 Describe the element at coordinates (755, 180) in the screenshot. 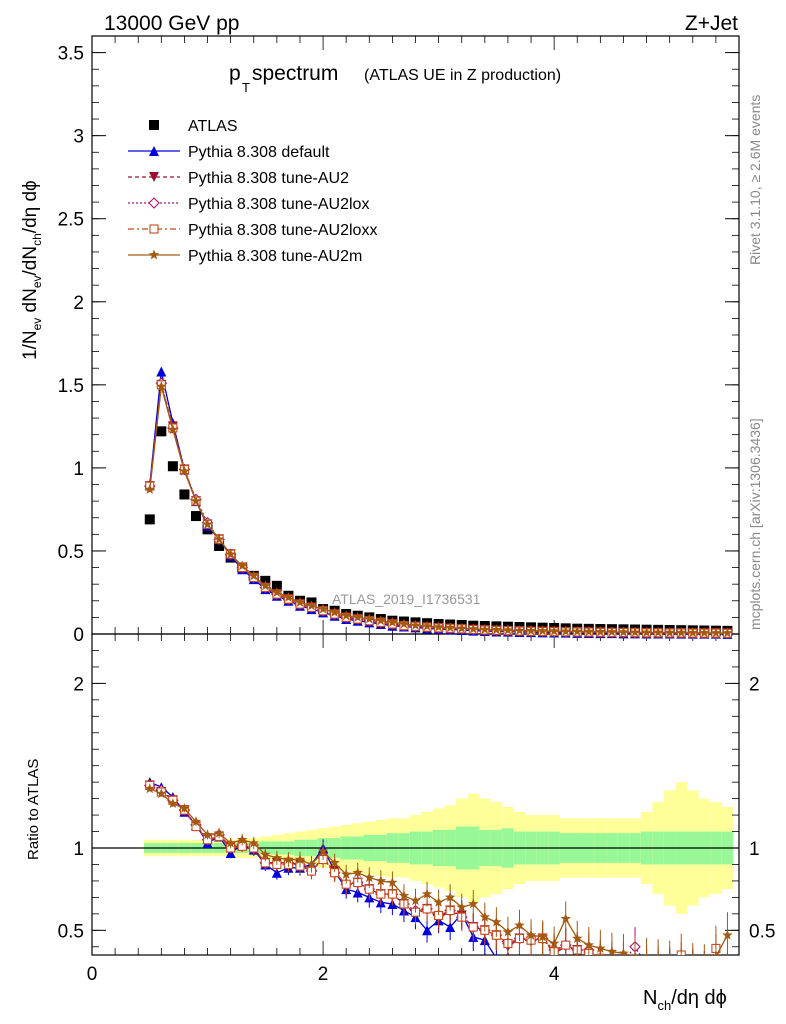

I see `side-text-rivet: Rivet 3.1.10, ≥ 2.6M events` at that location.